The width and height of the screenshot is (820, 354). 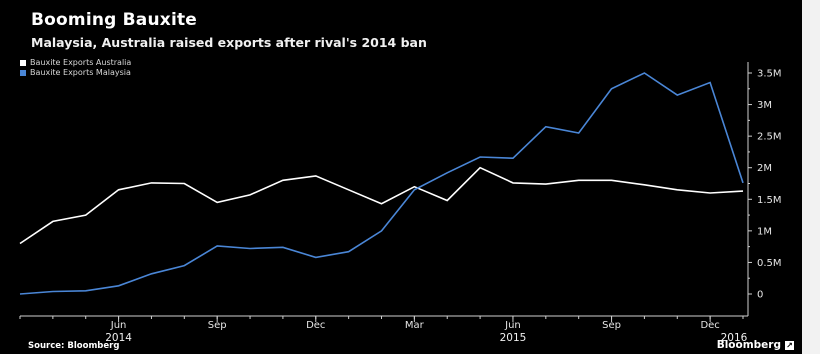 I want to click on y-tick-label: 1.5M, so click(x=769, y=200).